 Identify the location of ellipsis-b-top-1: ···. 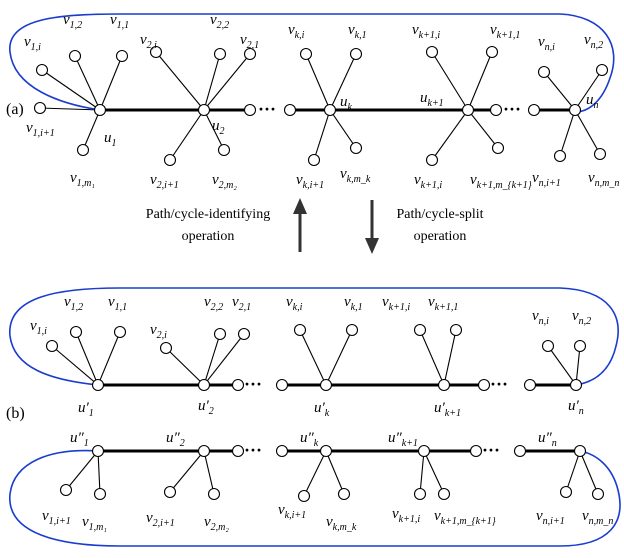
(253, 384).